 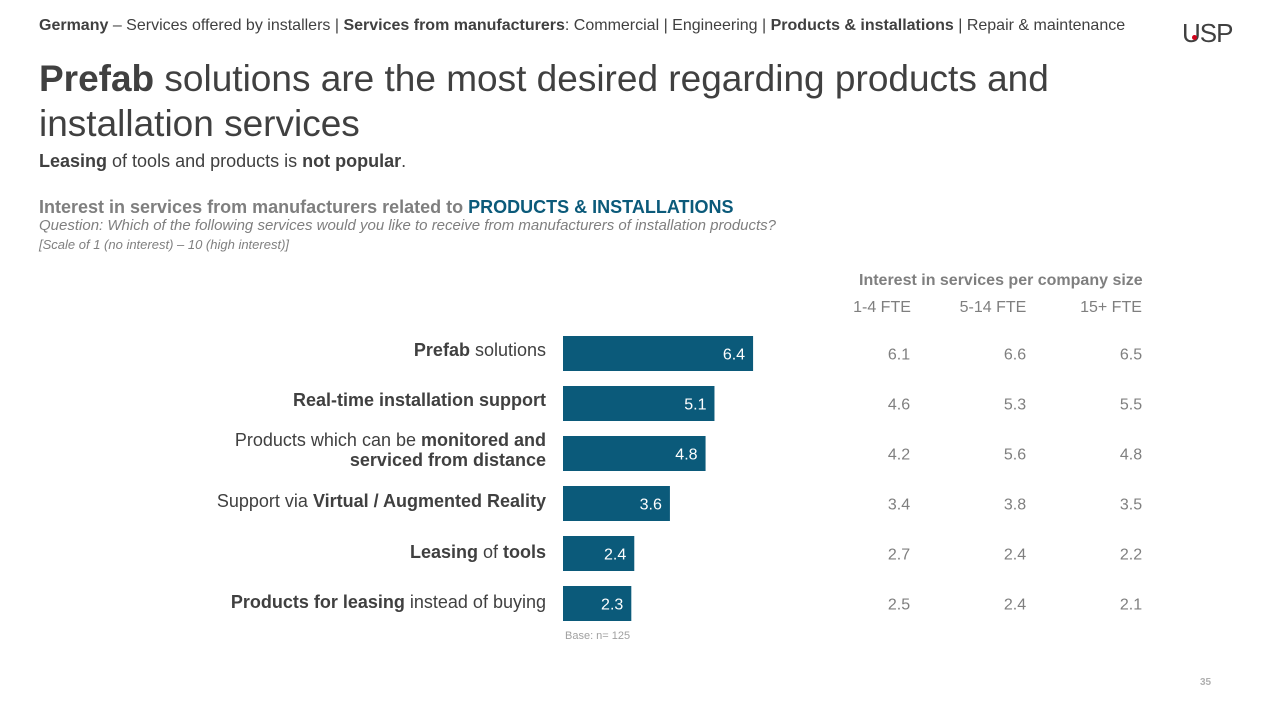 I want to click on size-value: 5.6, so click(x=1015, y=455).